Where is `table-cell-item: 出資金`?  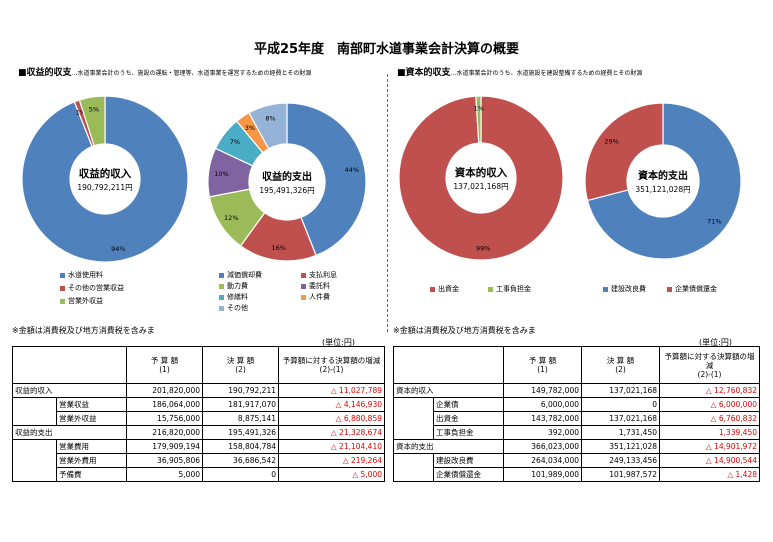 table-cell-item: 出資金 is located at coordinates (468, 418).